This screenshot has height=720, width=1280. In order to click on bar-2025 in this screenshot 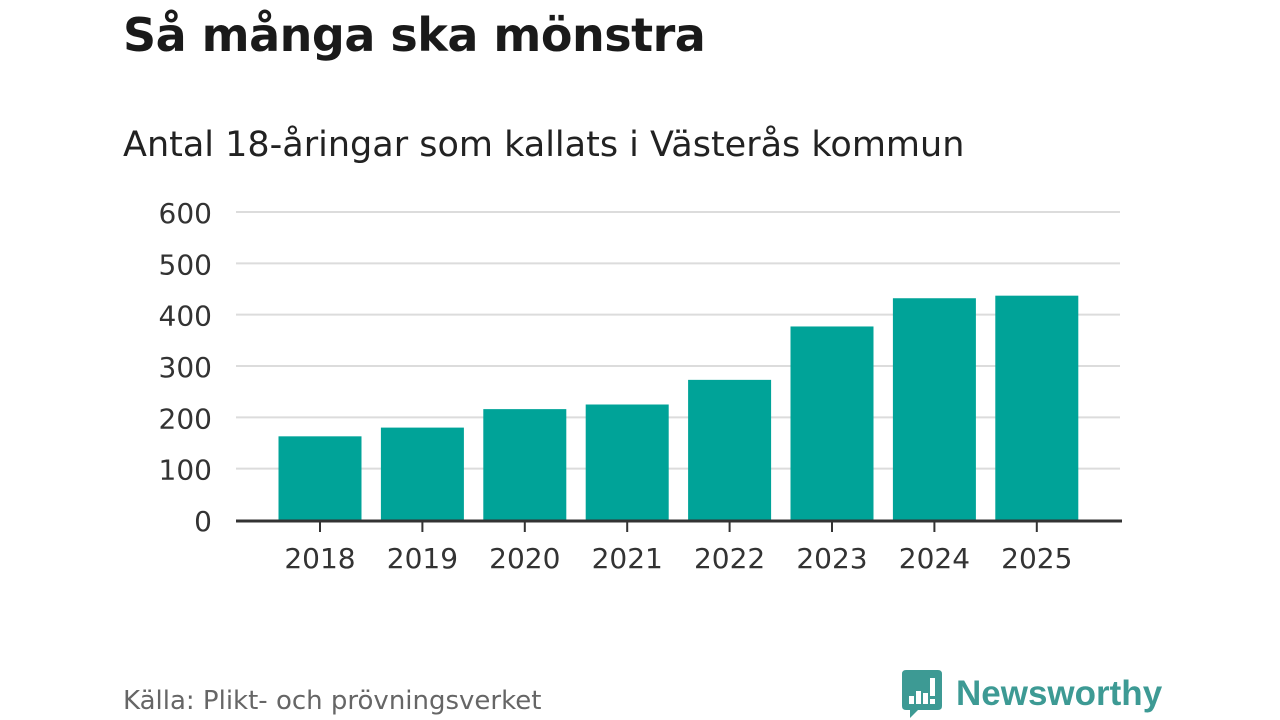, I will do `click(1037, 407)`.